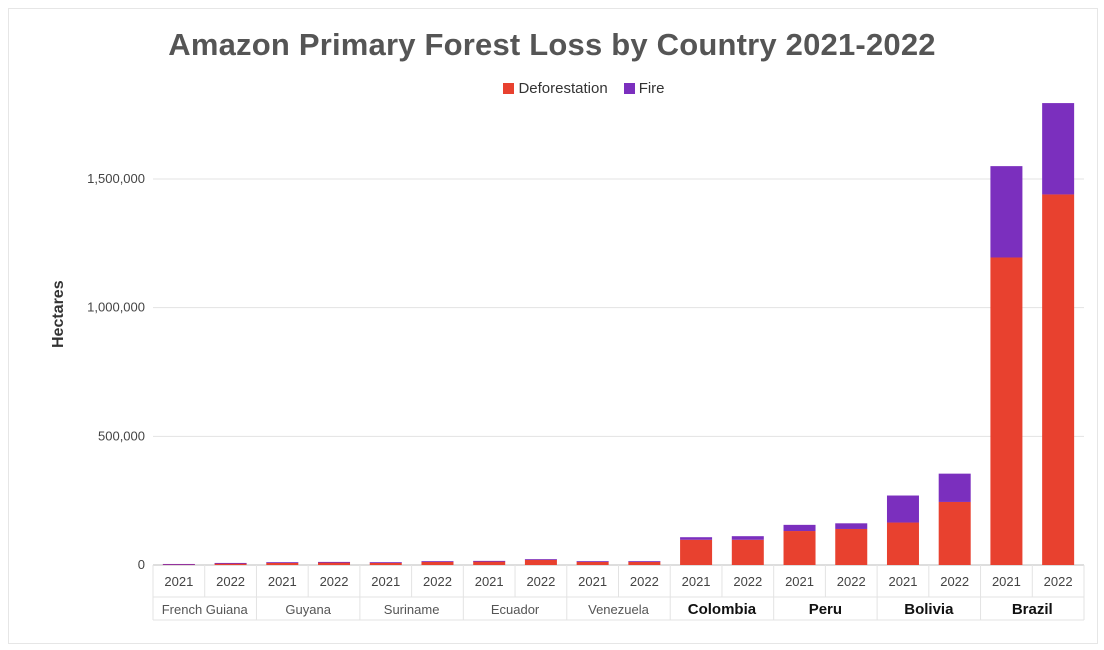 This screenshot has height=650, width=1104. Describe the element at coordinates (1032, 609) in the screenshot. I see `x-tick-country: Brazil` at that location.